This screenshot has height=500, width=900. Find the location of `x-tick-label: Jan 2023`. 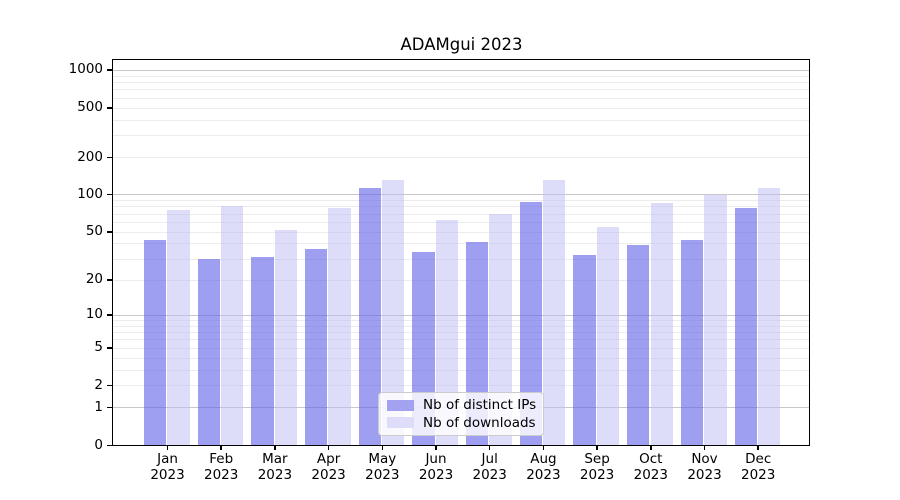

x-tick-label: Jan 2023 is located at coordinates (167, 467).